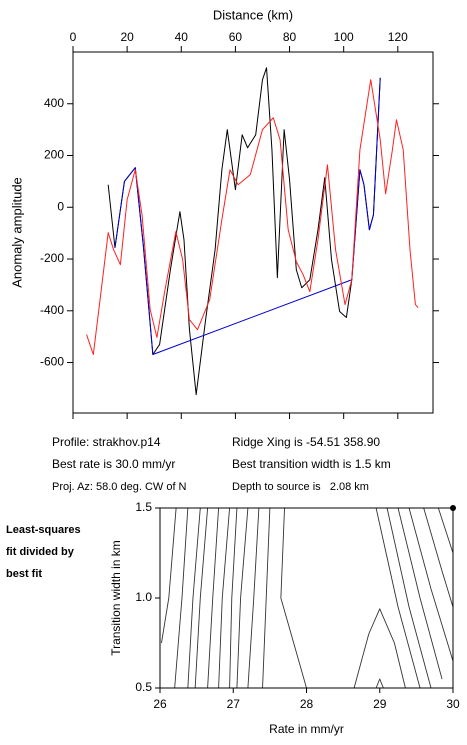 The width and height of the screenshot is (467, 745). I want to click on x-tick-label: 30, so click(453, 704).